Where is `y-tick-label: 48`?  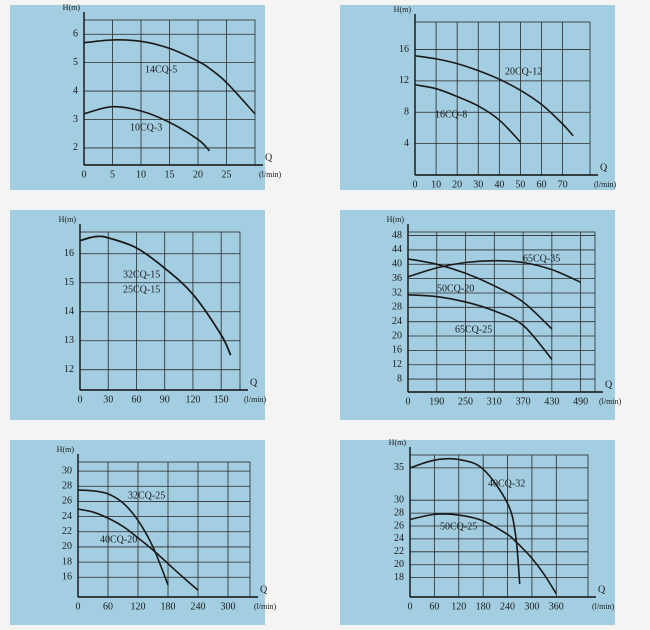 y-tick-label: 48 is located at coordinates (397, 235).